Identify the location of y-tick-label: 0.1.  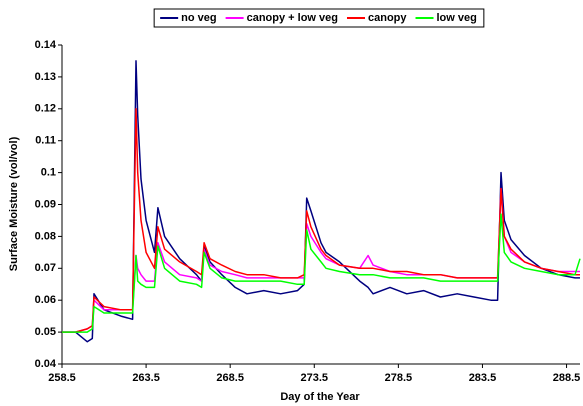
(48, 173).